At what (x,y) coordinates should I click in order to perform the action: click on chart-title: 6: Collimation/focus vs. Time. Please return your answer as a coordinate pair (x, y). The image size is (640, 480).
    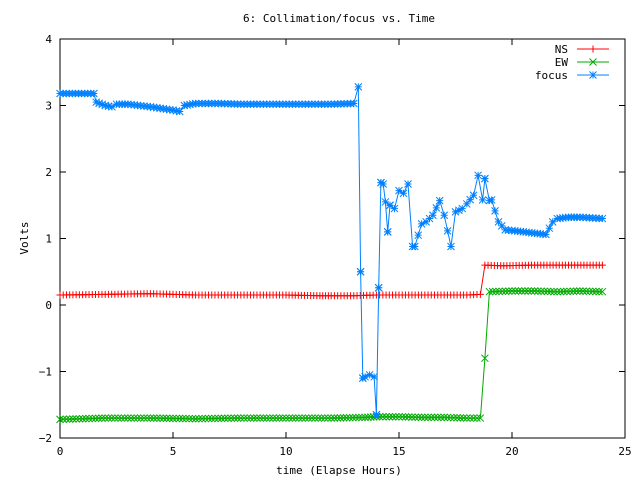
    Looking at the image, I should click on (339, 18).